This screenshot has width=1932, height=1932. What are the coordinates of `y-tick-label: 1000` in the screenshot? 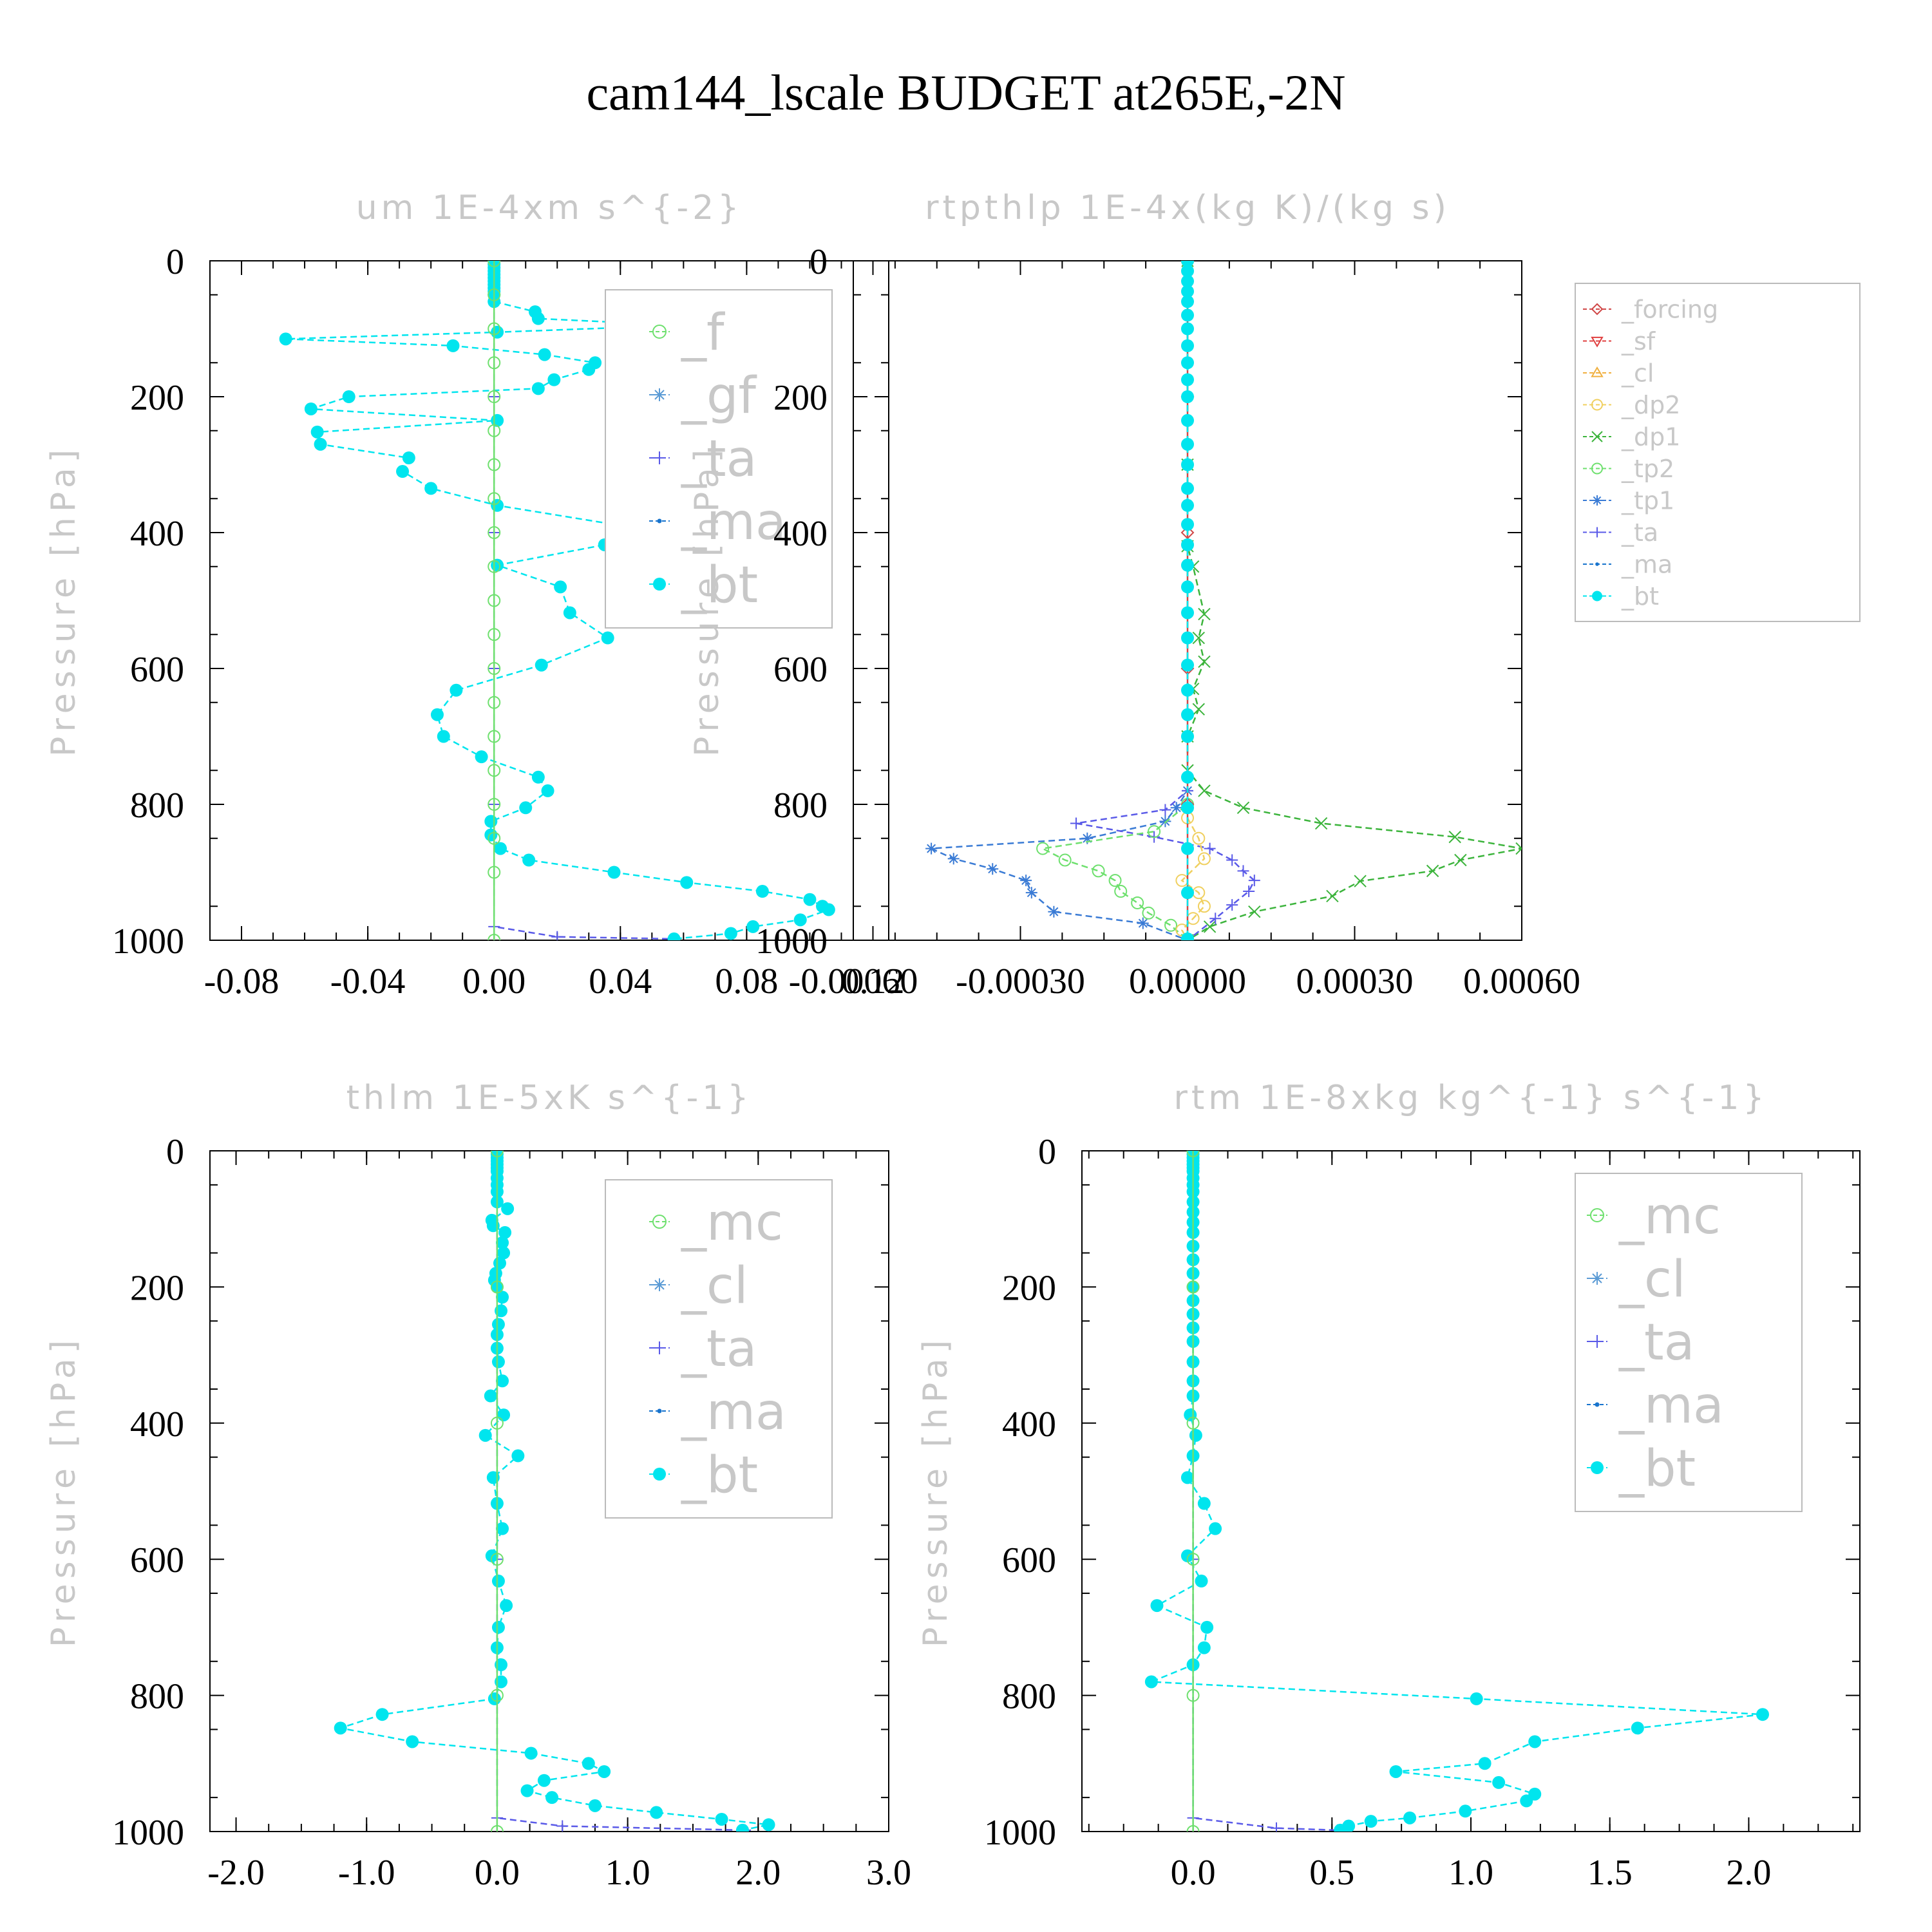 It's located at (148, 1833).